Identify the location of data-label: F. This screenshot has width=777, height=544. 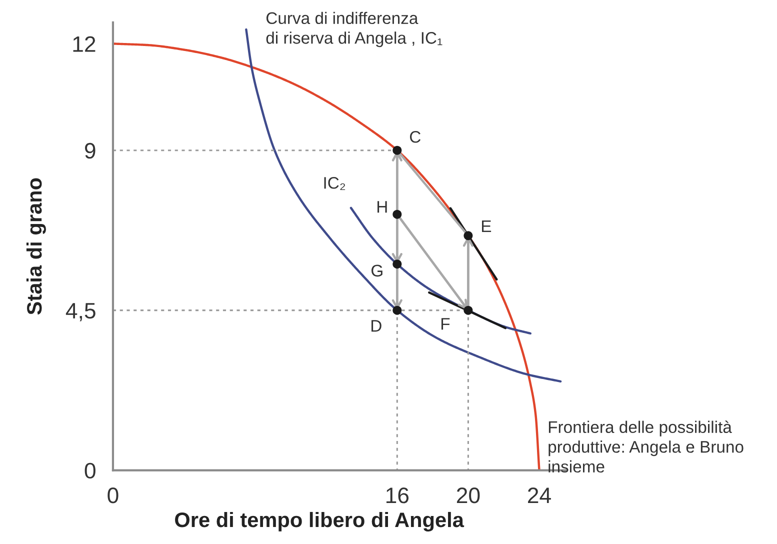
(445, 324).